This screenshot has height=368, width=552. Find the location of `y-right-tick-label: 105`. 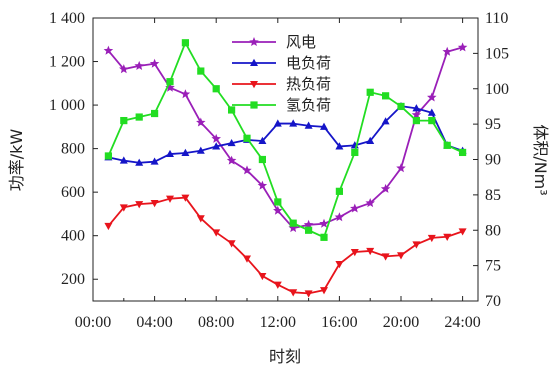

y-right-tick-label: 105 is located at coordinates (497, 53).